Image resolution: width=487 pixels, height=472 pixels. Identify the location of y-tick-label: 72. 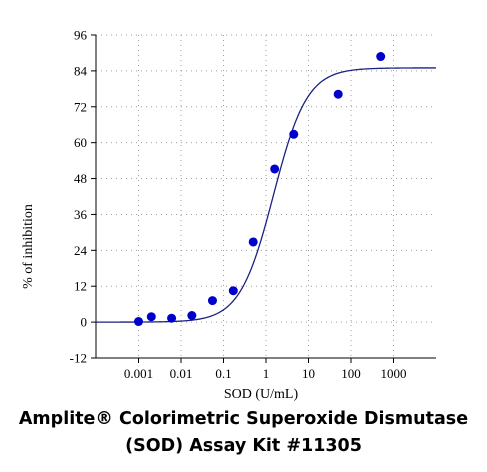
(80, 106).